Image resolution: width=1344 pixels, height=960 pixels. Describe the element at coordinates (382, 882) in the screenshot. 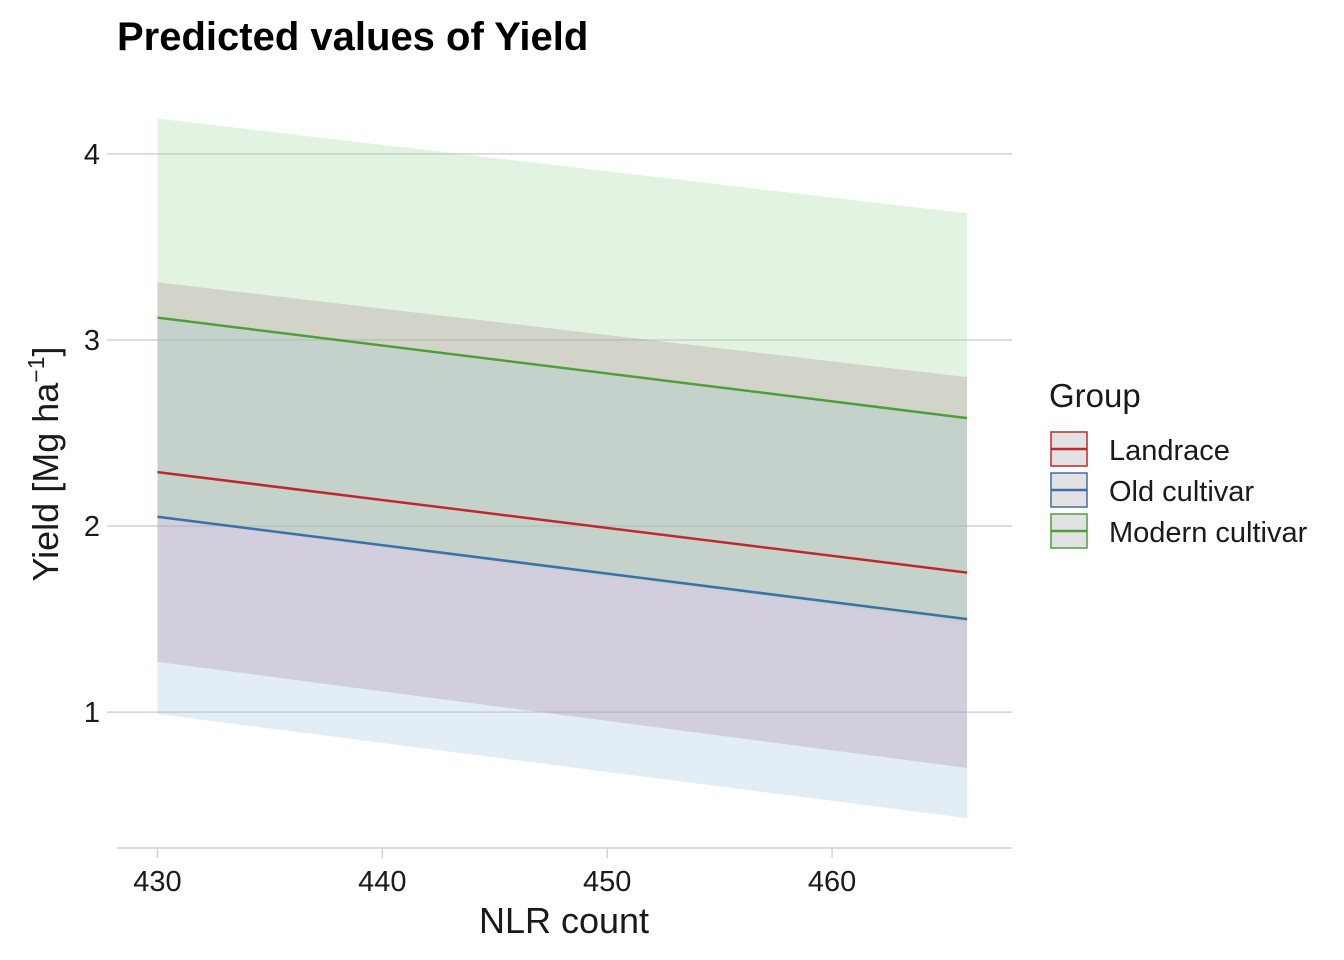

I see `x-tick-label: 440` at that location.